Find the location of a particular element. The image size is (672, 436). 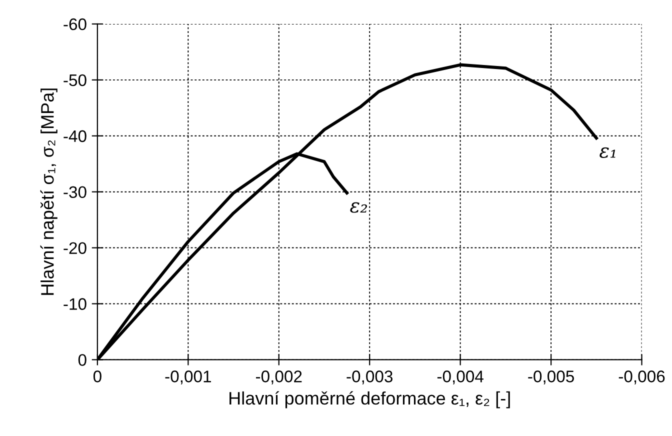

x-tick-label: -0,002 is located at coordinates (279, 377).